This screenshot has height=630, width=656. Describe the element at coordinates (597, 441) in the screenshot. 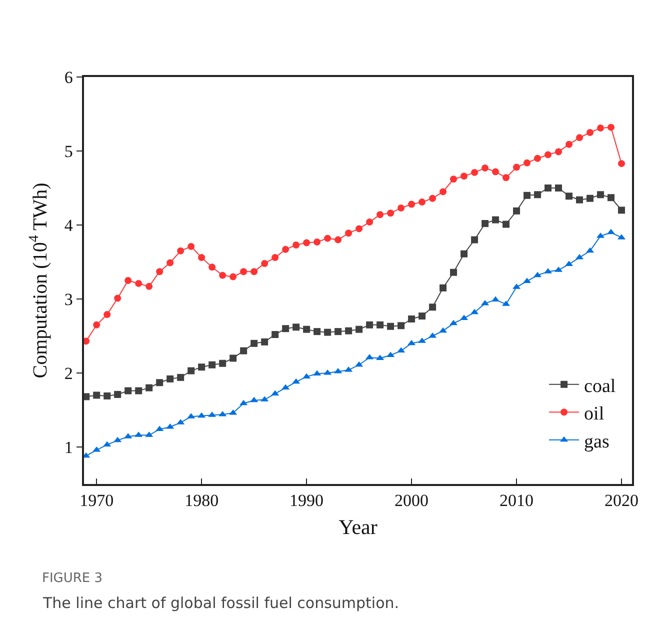

I see `legend-label: gas` at that location.